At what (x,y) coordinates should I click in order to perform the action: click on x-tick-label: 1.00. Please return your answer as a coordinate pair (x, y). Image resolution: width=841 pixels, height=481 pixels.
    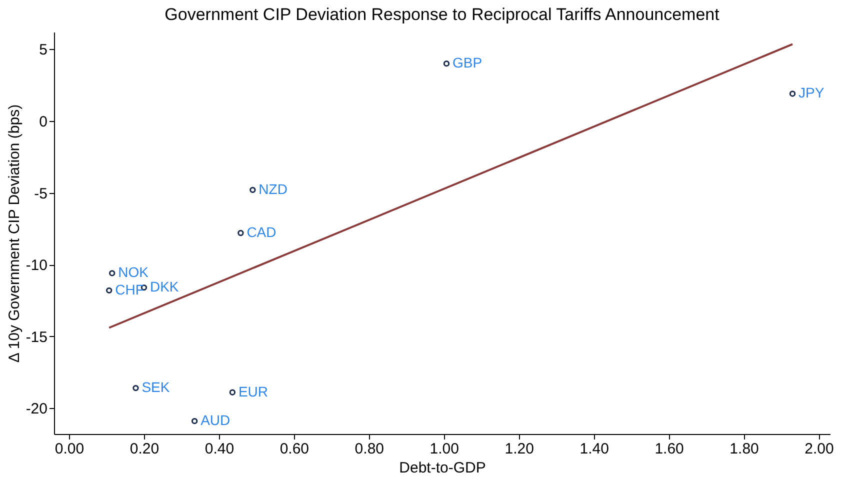
    Looking at the image, I should click on (444, 449).